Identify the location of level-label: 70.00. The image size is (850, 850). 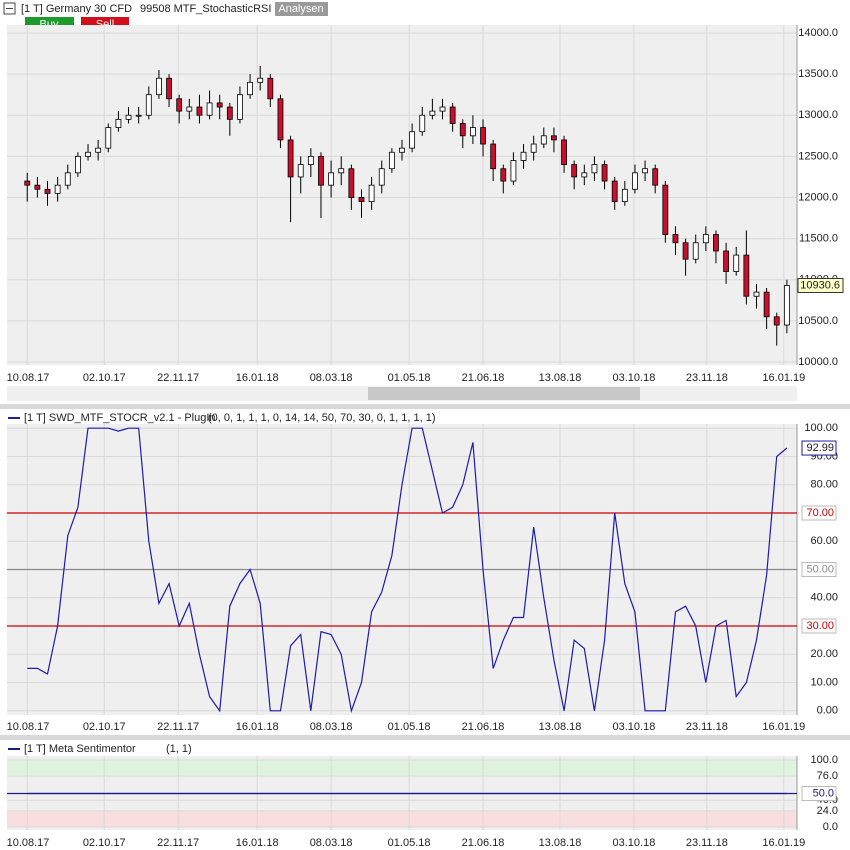
(820, 513).